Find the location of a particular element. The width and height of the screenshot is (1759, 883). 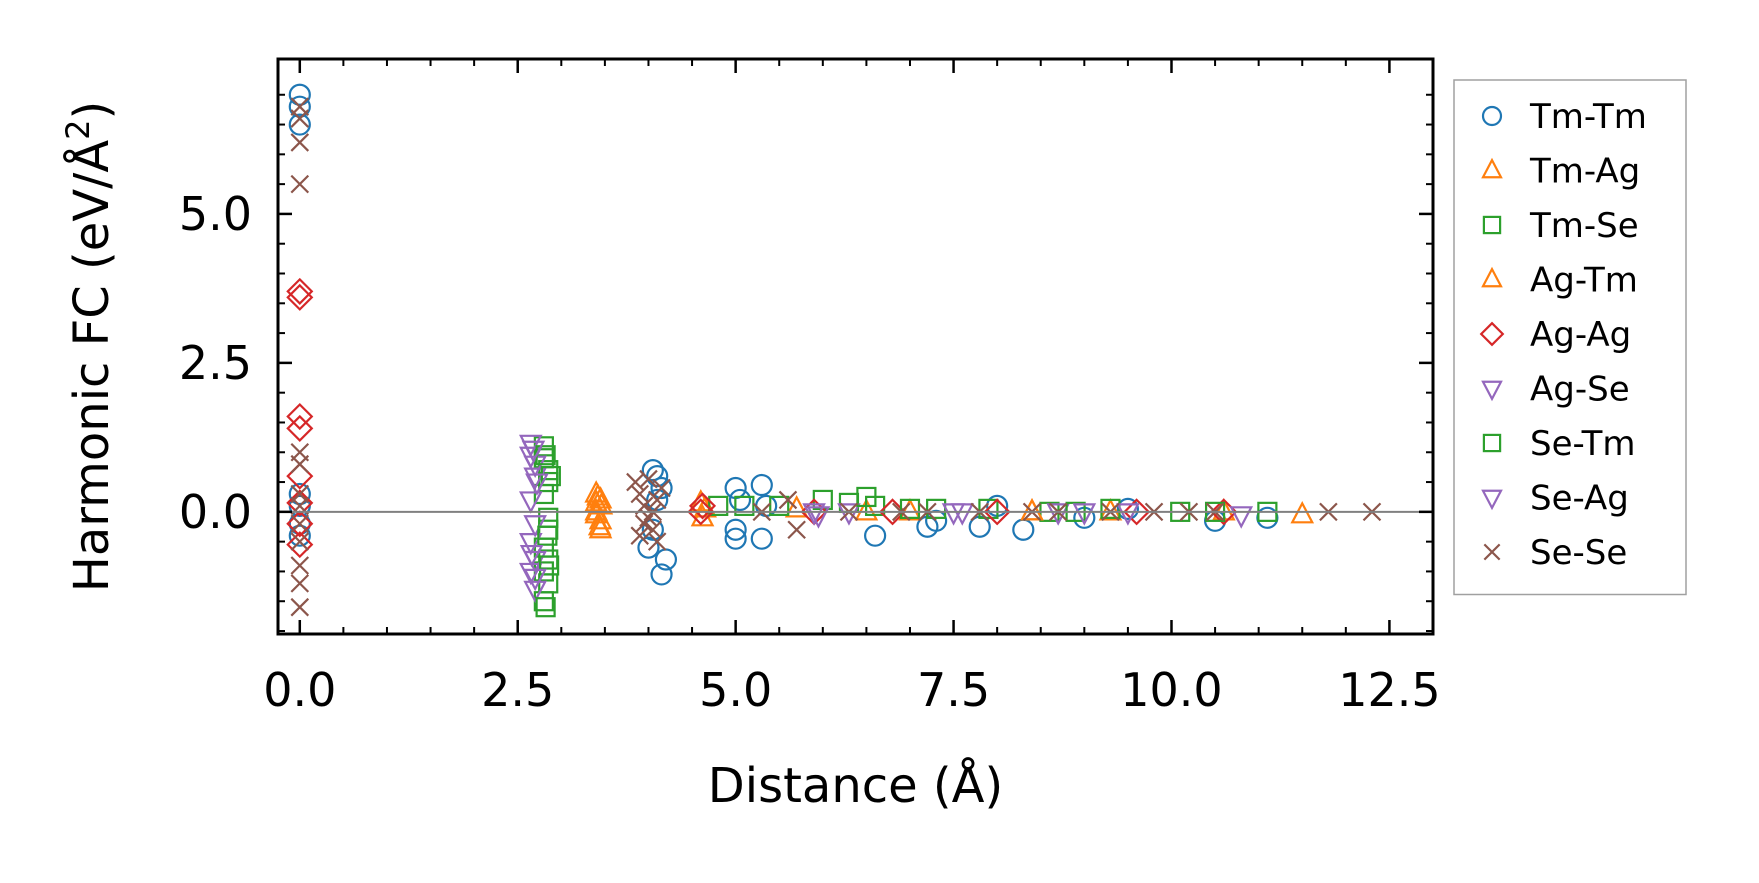

legend-marker-ag-se is located at coordinates (1492, 391).